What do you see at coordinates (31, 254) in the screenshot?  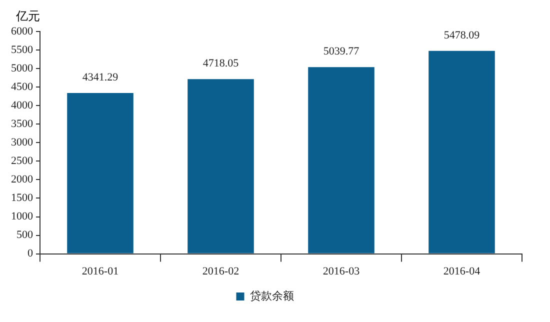 I see `y-tick-label: 0` at bounding box center [31, 254].